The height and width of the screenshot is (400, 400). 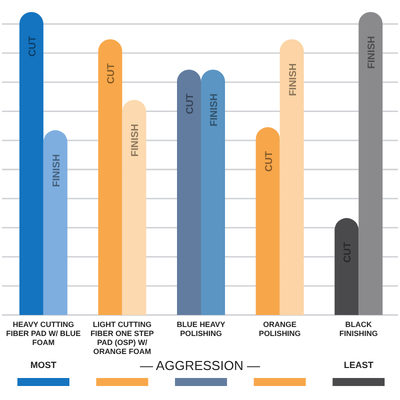 I want to click on text: MOST, so click(x=43, y=365).